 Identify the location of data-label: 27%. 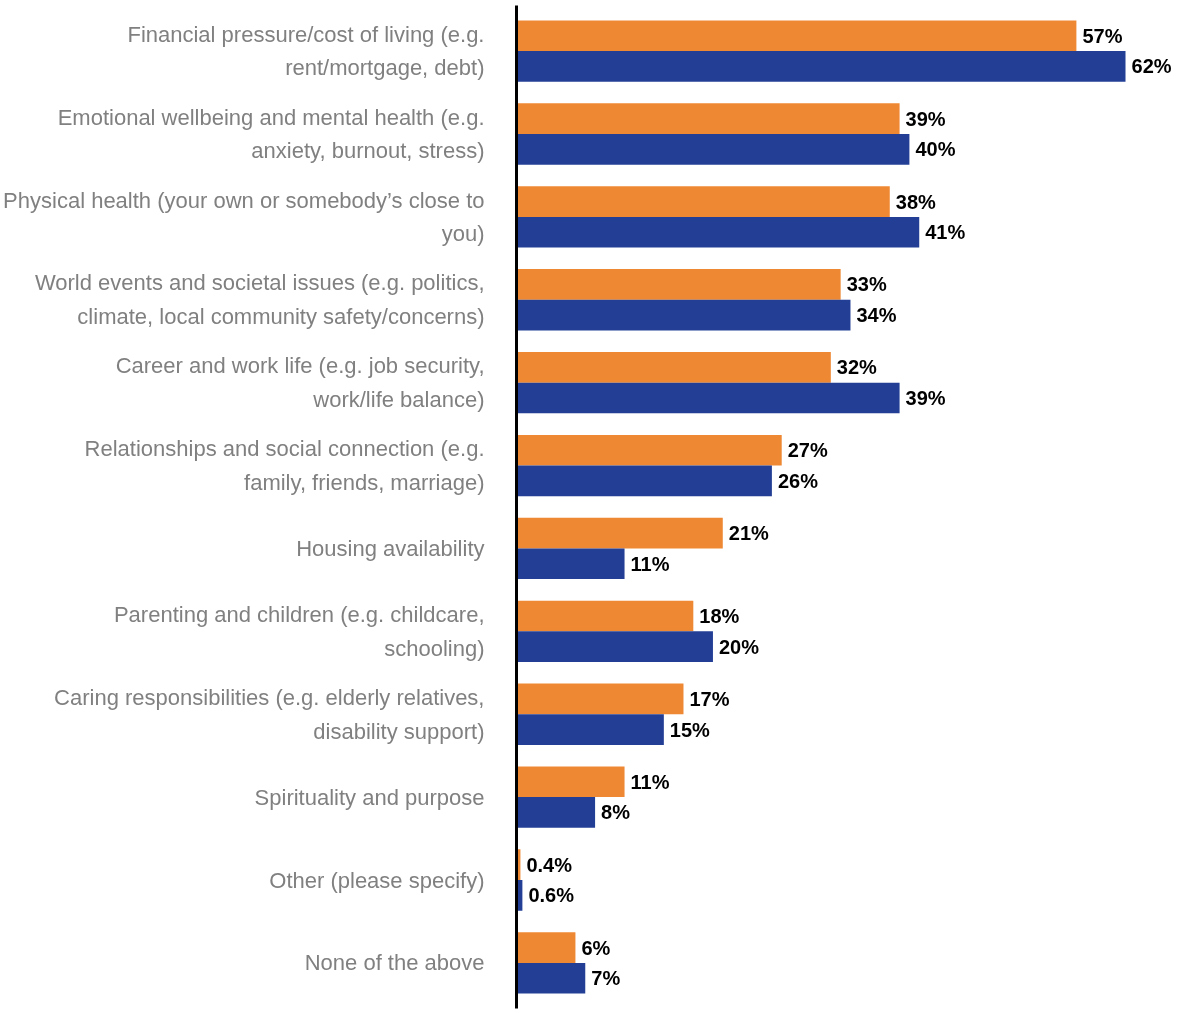
(807, 450).